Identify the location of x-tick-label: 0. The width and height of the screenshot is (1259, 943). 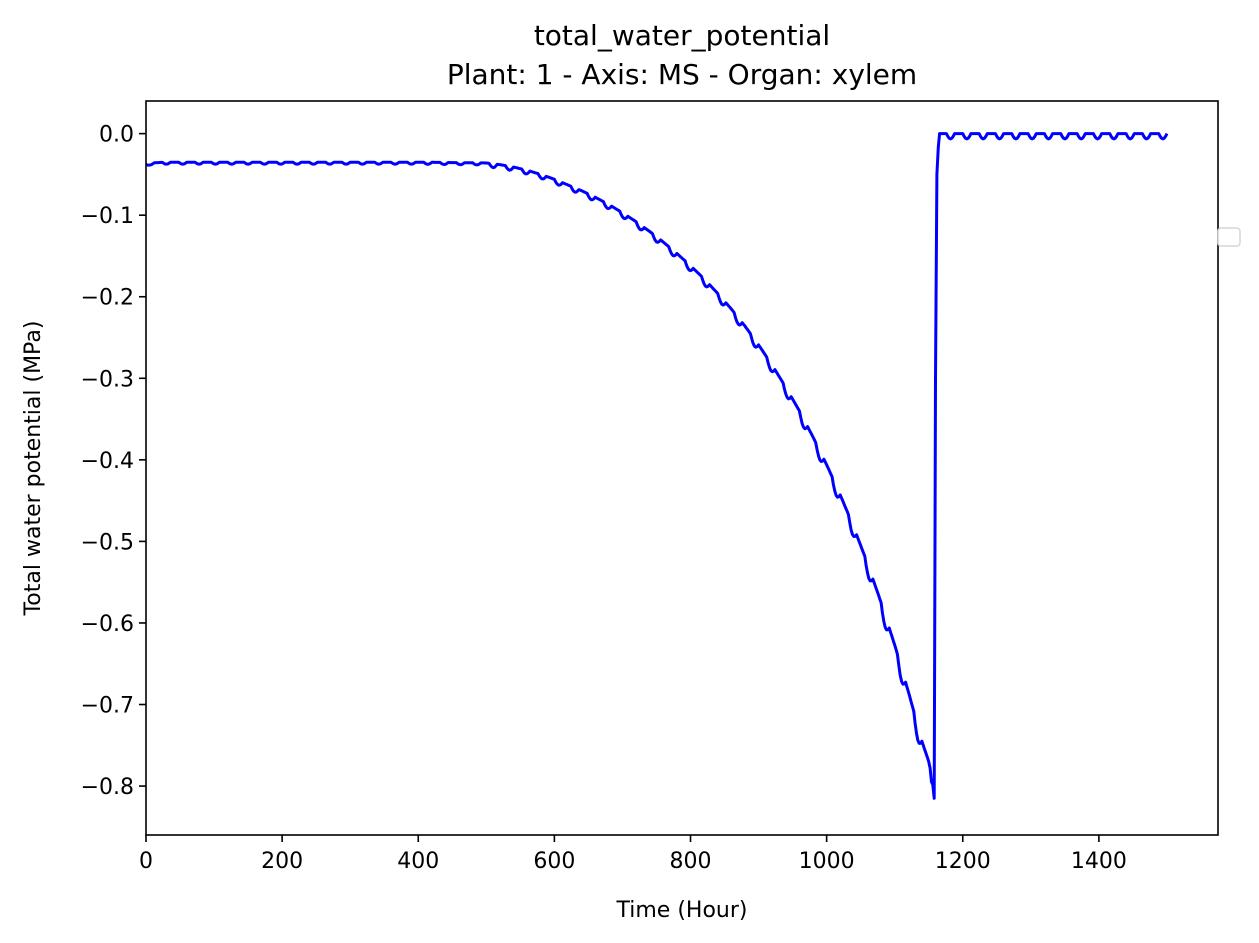
(146, 861).